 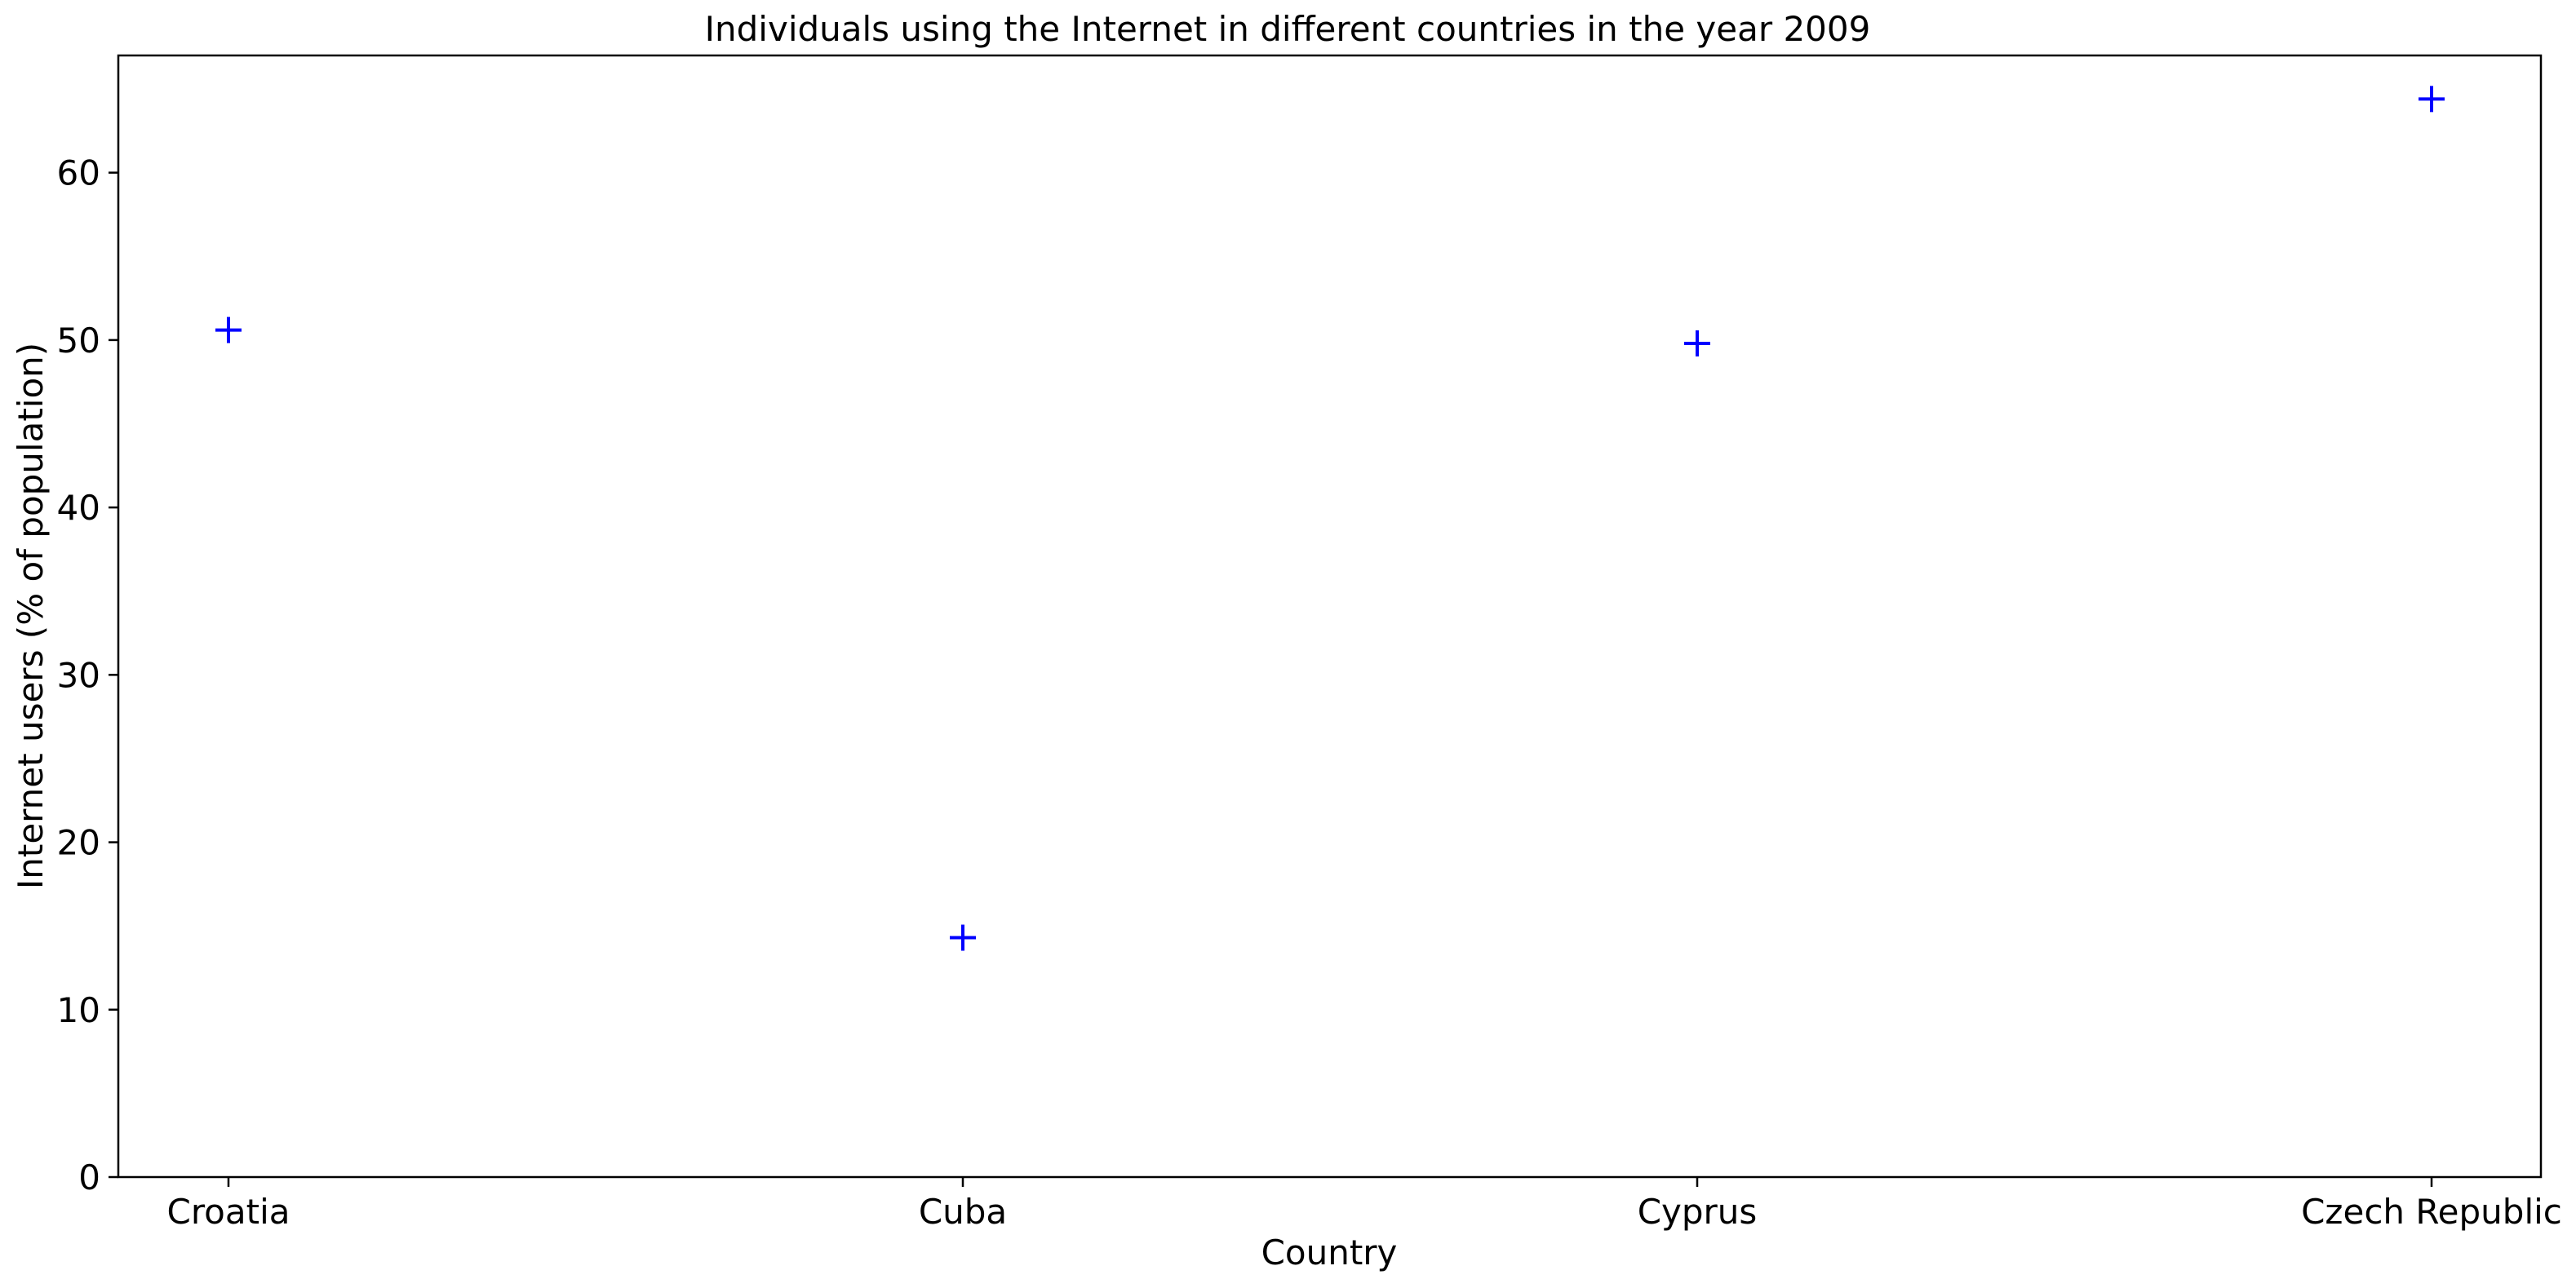 What do you see at coordinates (1329, 1253) in the screenshot?
I see `x-axis-label: Country` at bounding box center [1329, 1253].